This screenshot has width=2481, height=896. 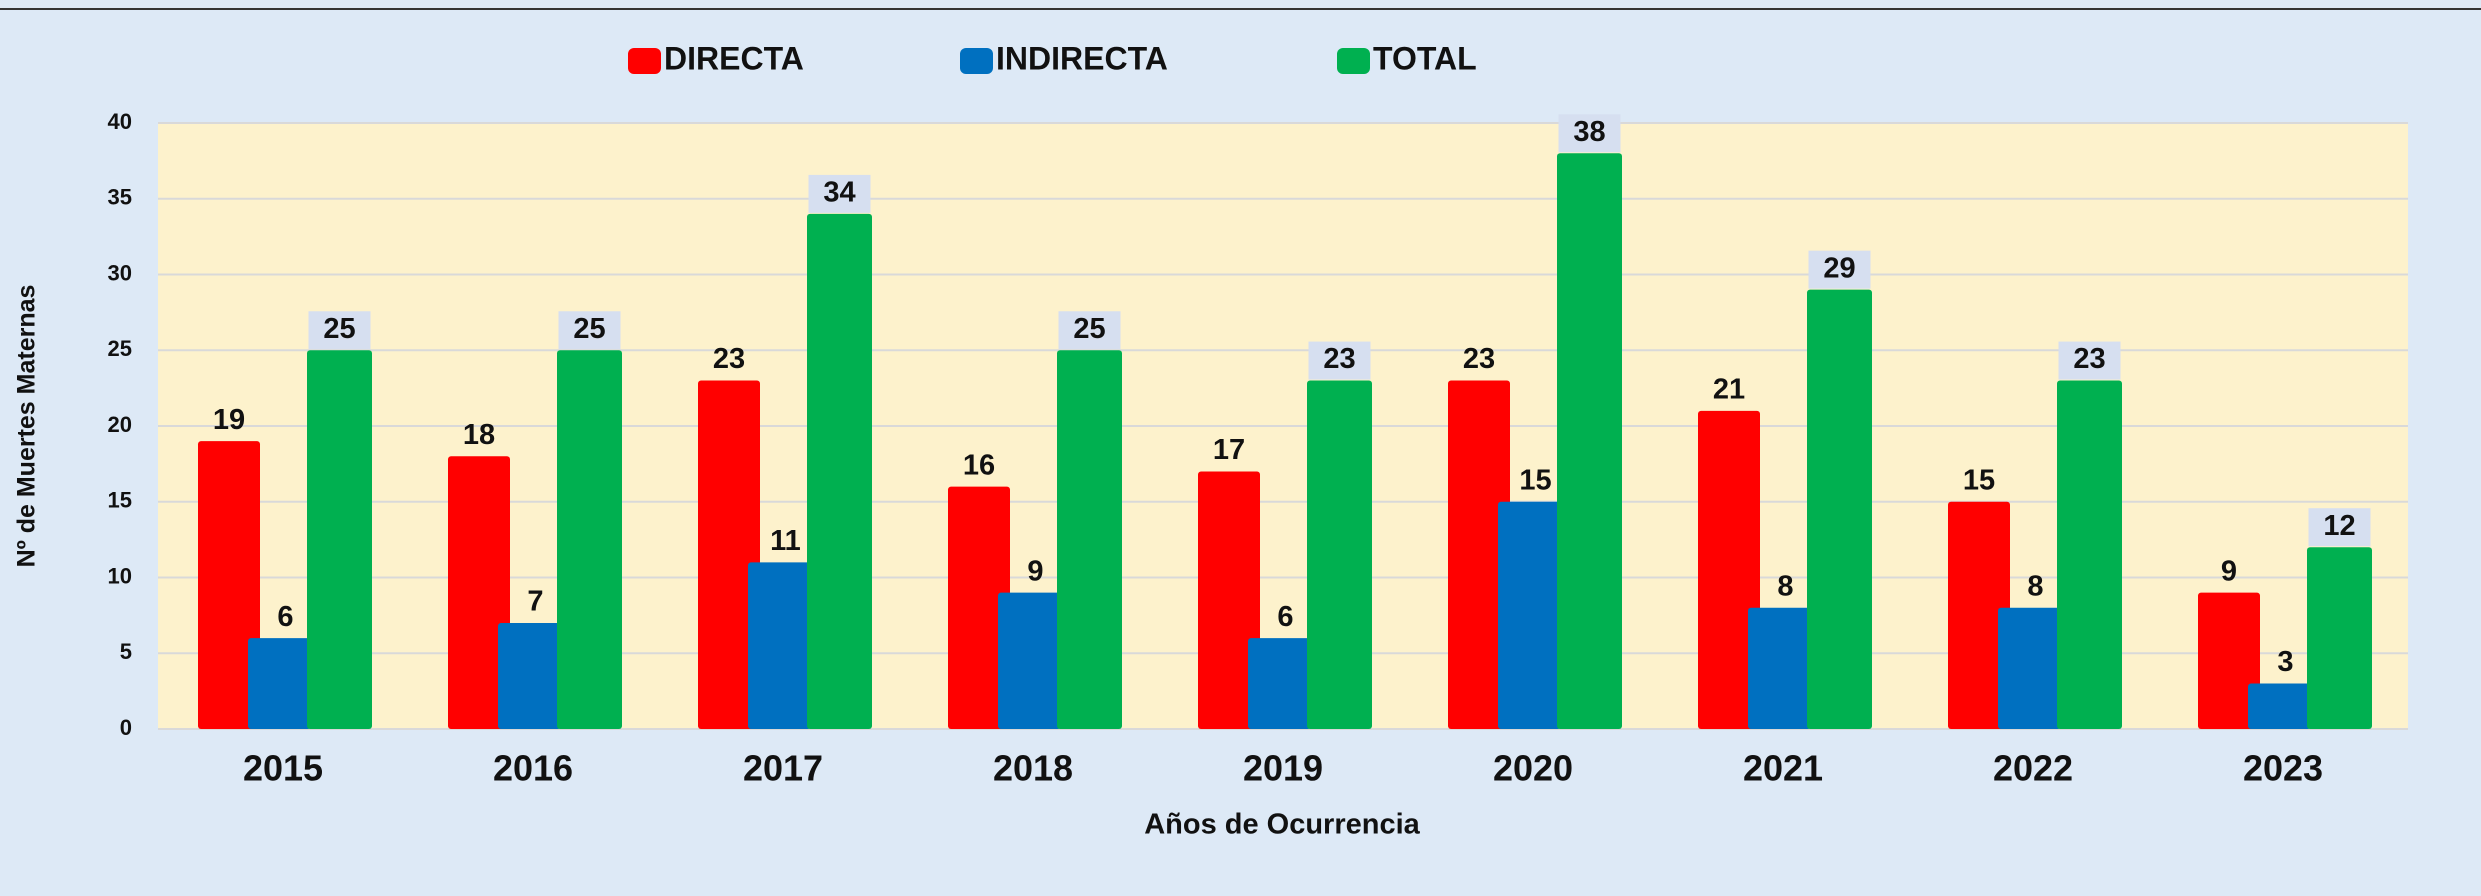 I want to click on legend-label: DIRECTA, so click(x=734, y=58).